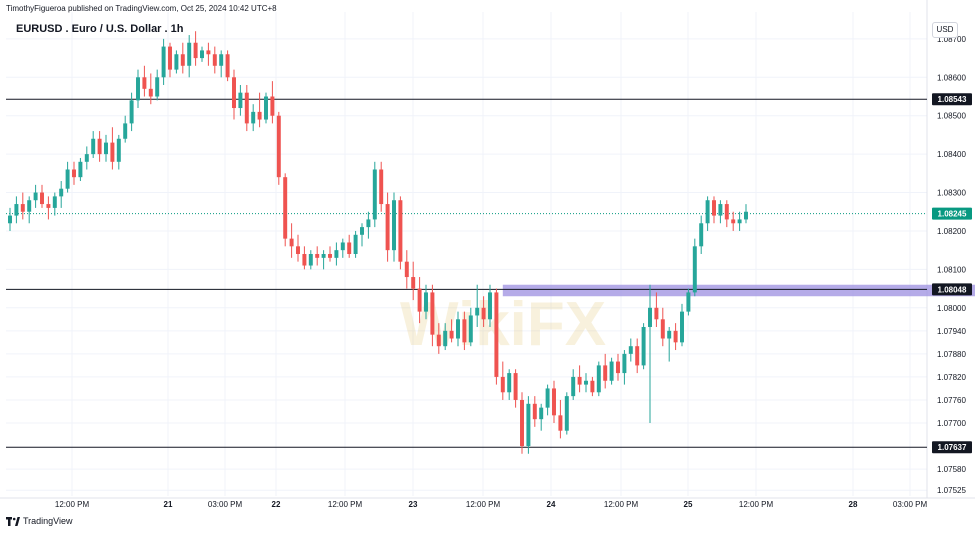 This screenshot has width=975, height=533. What do you see at coordinates (951, 116) in the screenshot?
I see `y-tick-label: 1.08500` at bounding box center [951, 116].